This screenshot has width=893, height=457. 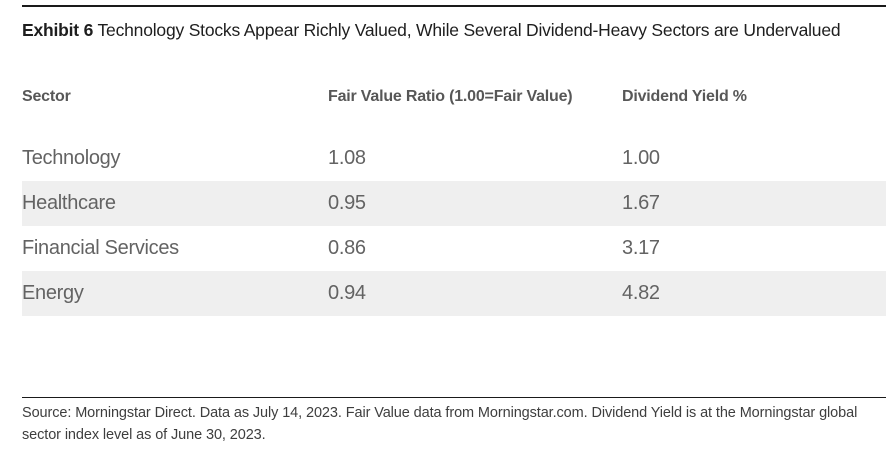 I want to click on column-header-sector: Sector, so click(x=46, y=96).